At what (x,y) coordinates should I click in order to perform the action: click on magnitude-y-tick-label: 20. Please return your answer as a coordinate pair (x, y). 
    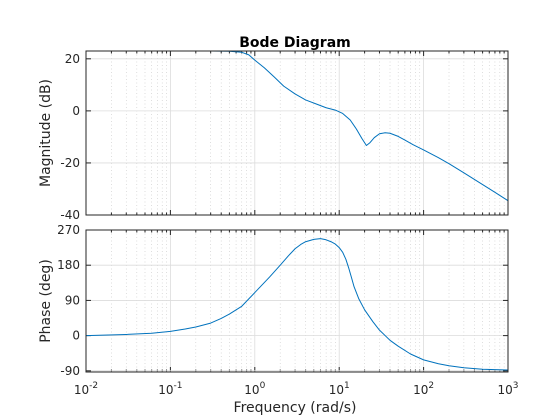
    Looking at the image, I should click on (72, 59).